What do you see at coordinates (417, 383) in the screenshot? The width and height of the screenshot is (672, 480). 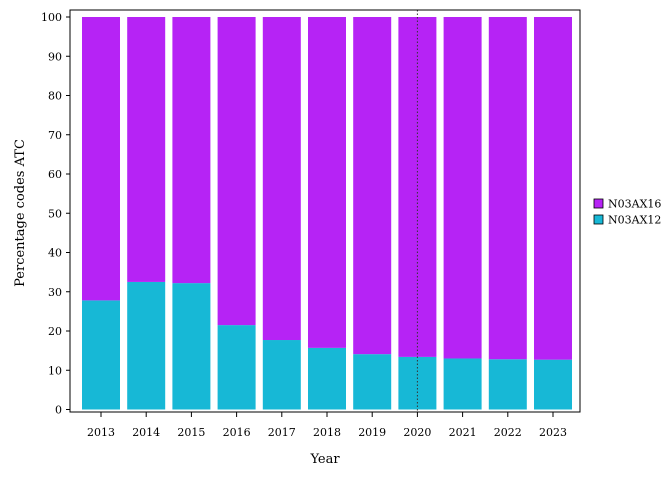 I see `bar-n03ax12-2020` at bounding box center [417, 383].